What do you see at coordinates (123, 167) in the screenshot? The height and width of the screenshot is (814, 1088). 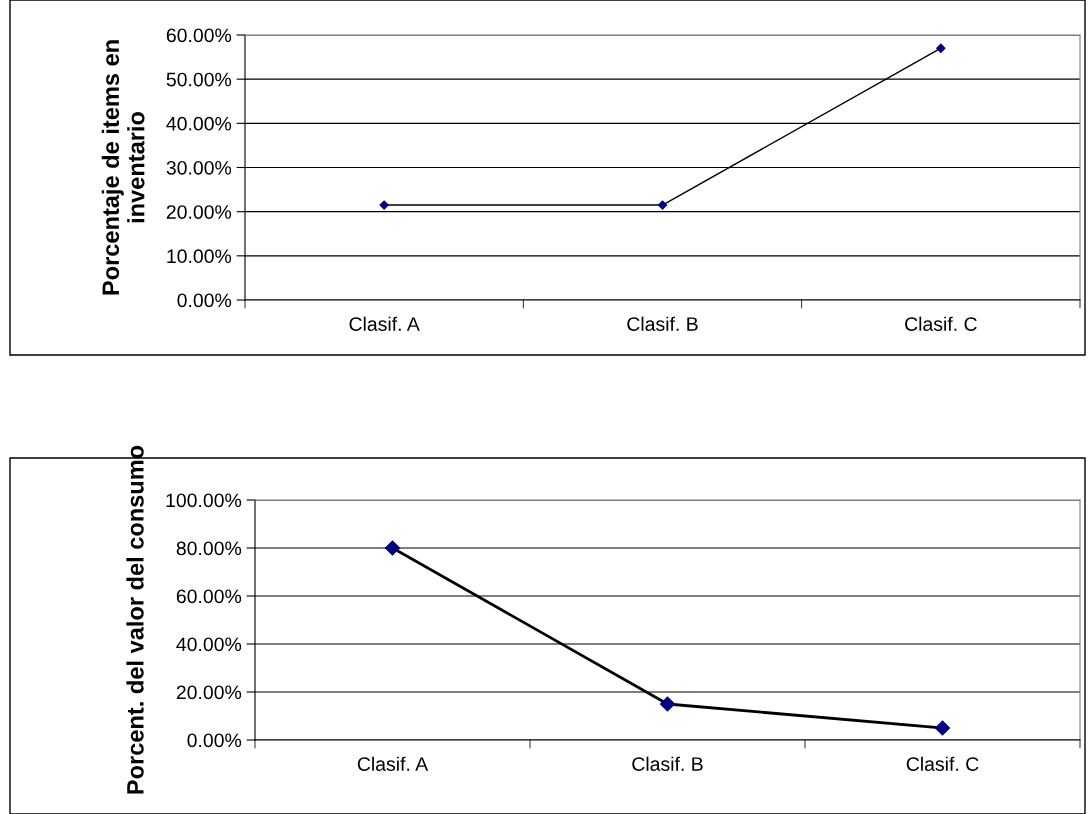 I see `y-axis-title: Porcentaje de items en inventario` at bounding box center [123, 167].